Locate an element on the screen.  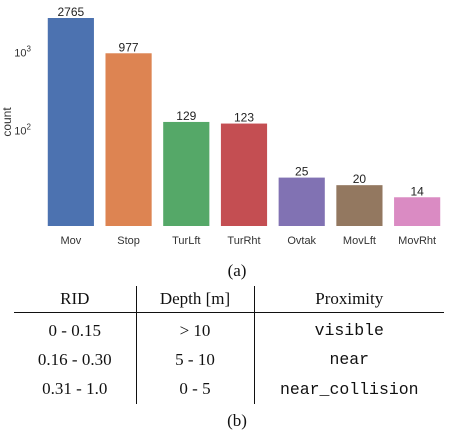
bar-stop is located at coordinates (128, 139).